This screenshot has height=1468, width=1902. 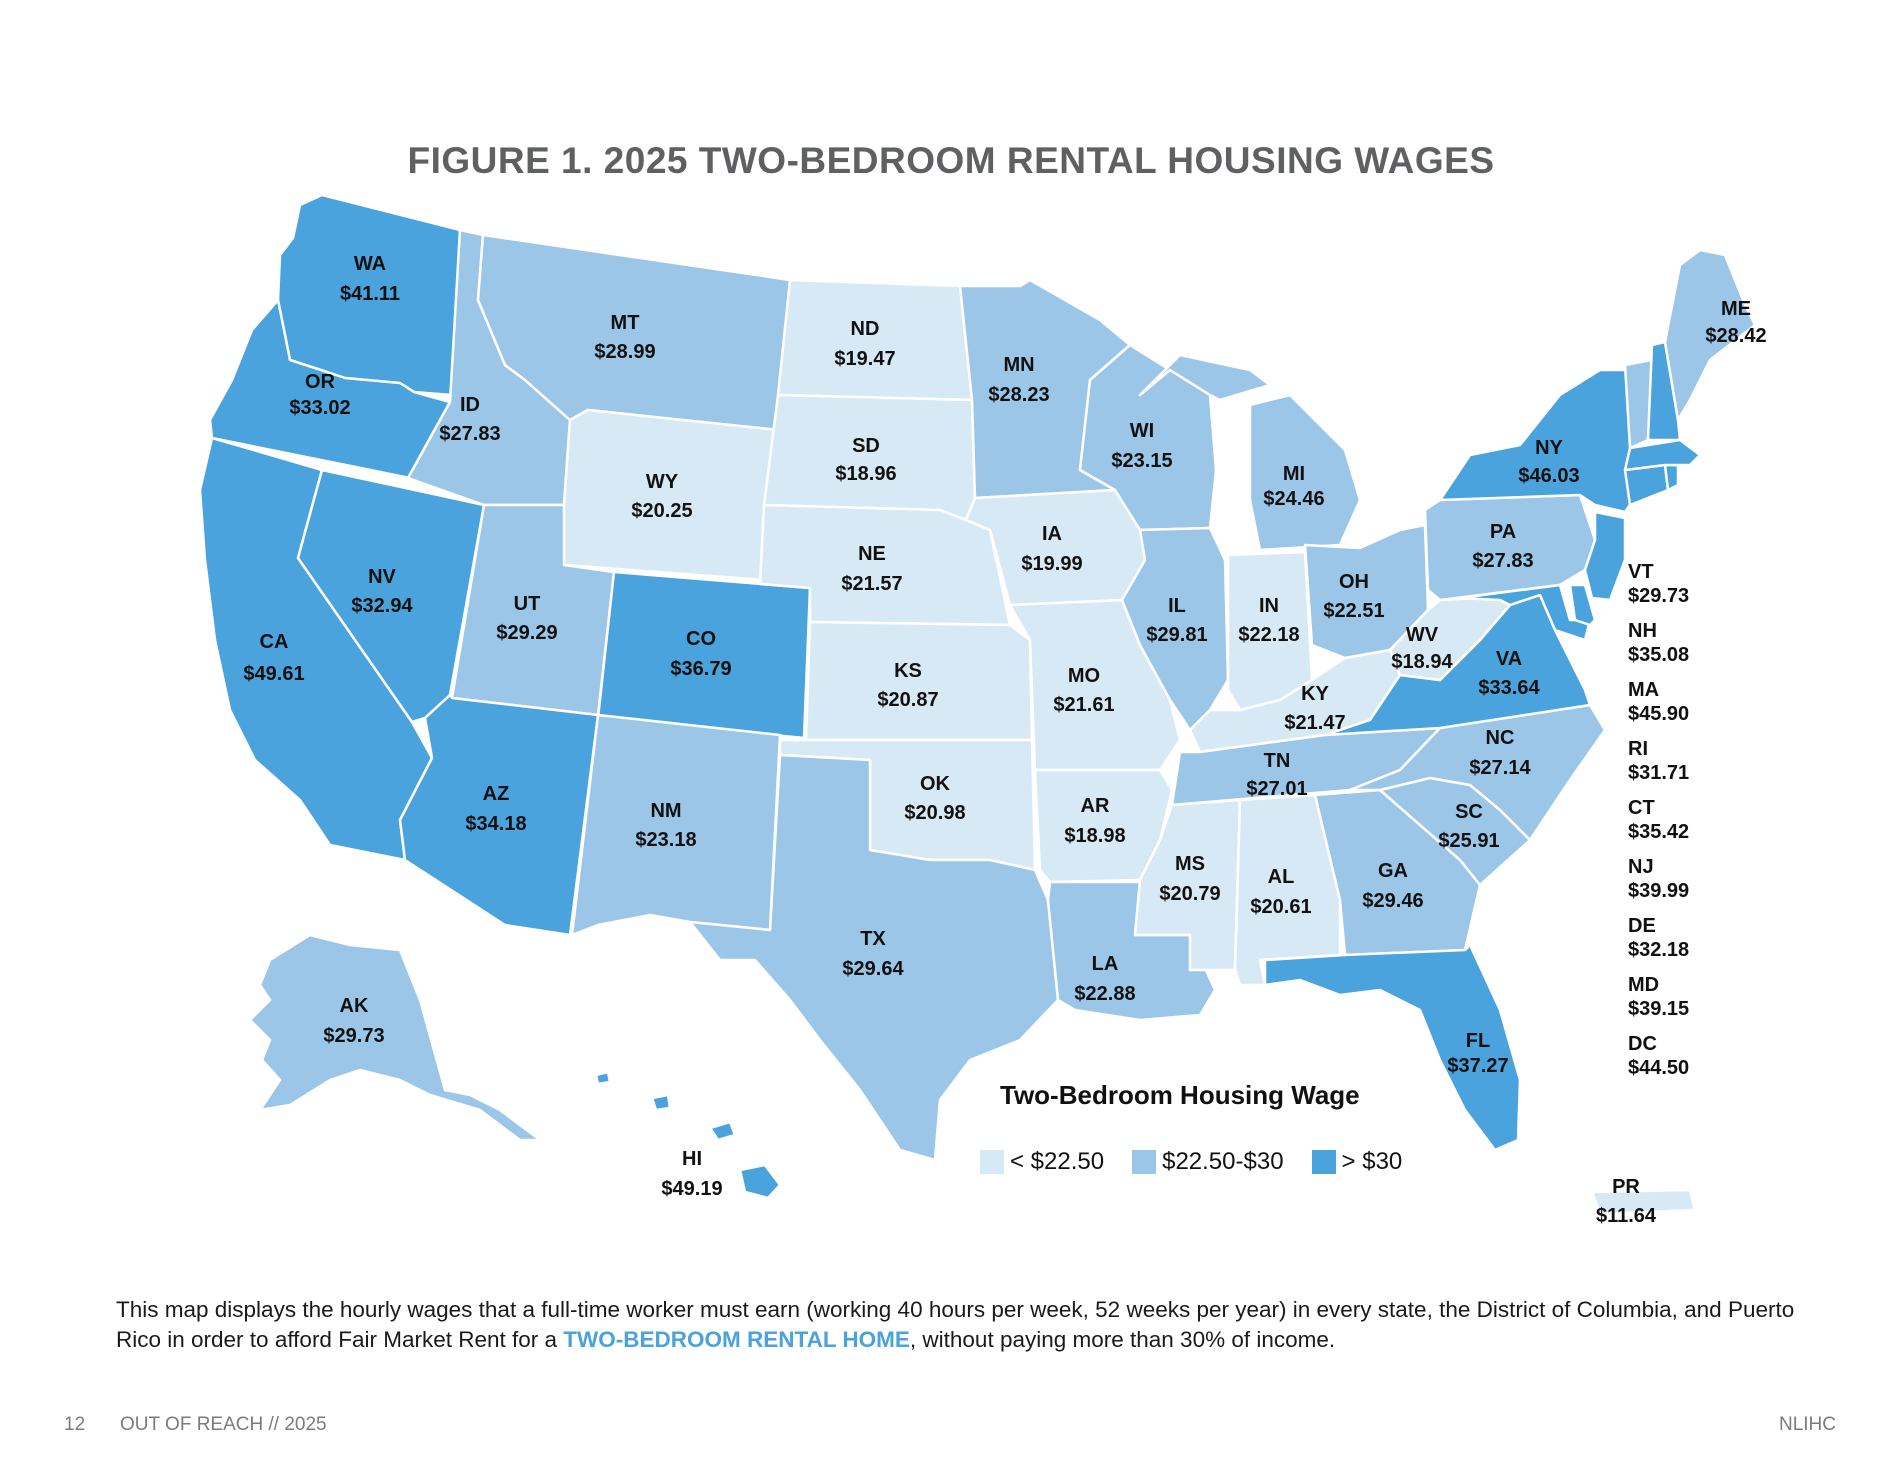 I want to click on label-MN: MN $28.23, so click(x=1018, y=380).